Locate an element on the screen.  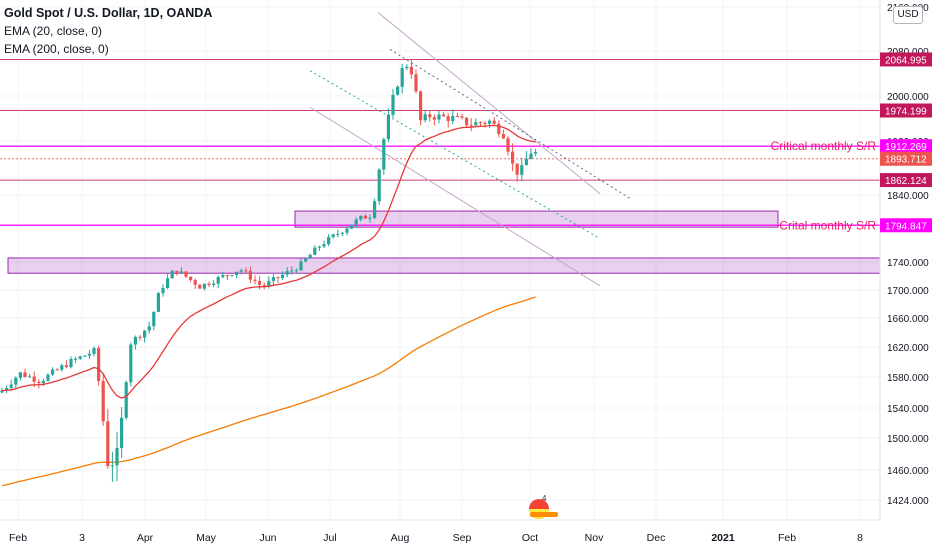
annotations: Critical monthly S/R Crital monthly S/R is located at coordinates (824, 185).